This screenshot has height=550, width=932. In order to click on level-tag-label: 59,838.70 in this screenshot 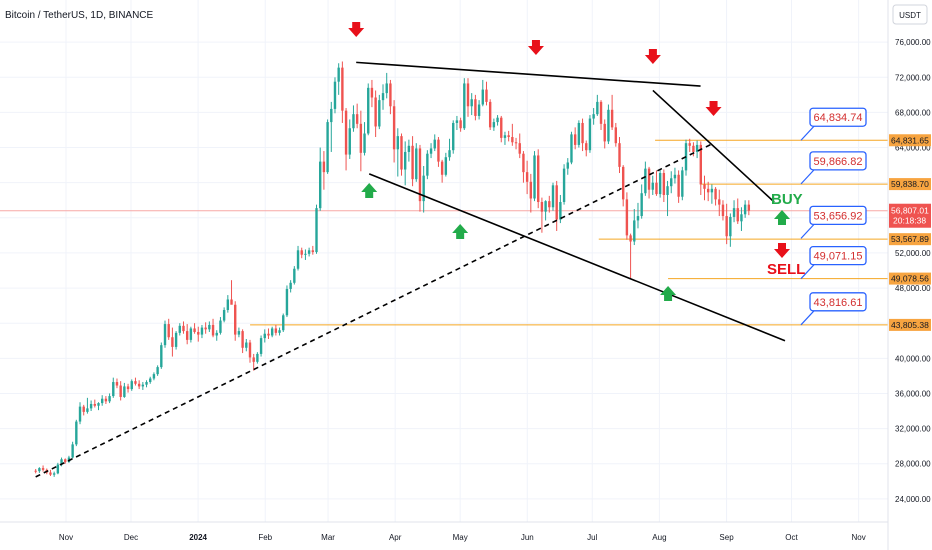, I will do `click(910, 184)`.